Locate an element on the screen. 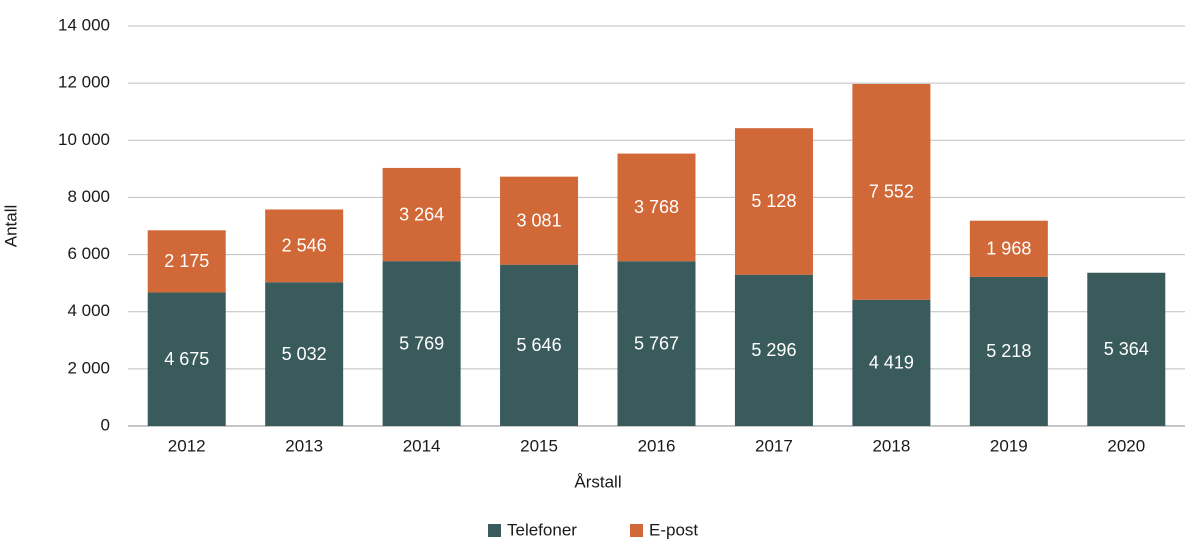 This screenshot has width=1200, height=558. x-tick-label: 2018 is located at coordinates (891, 445).